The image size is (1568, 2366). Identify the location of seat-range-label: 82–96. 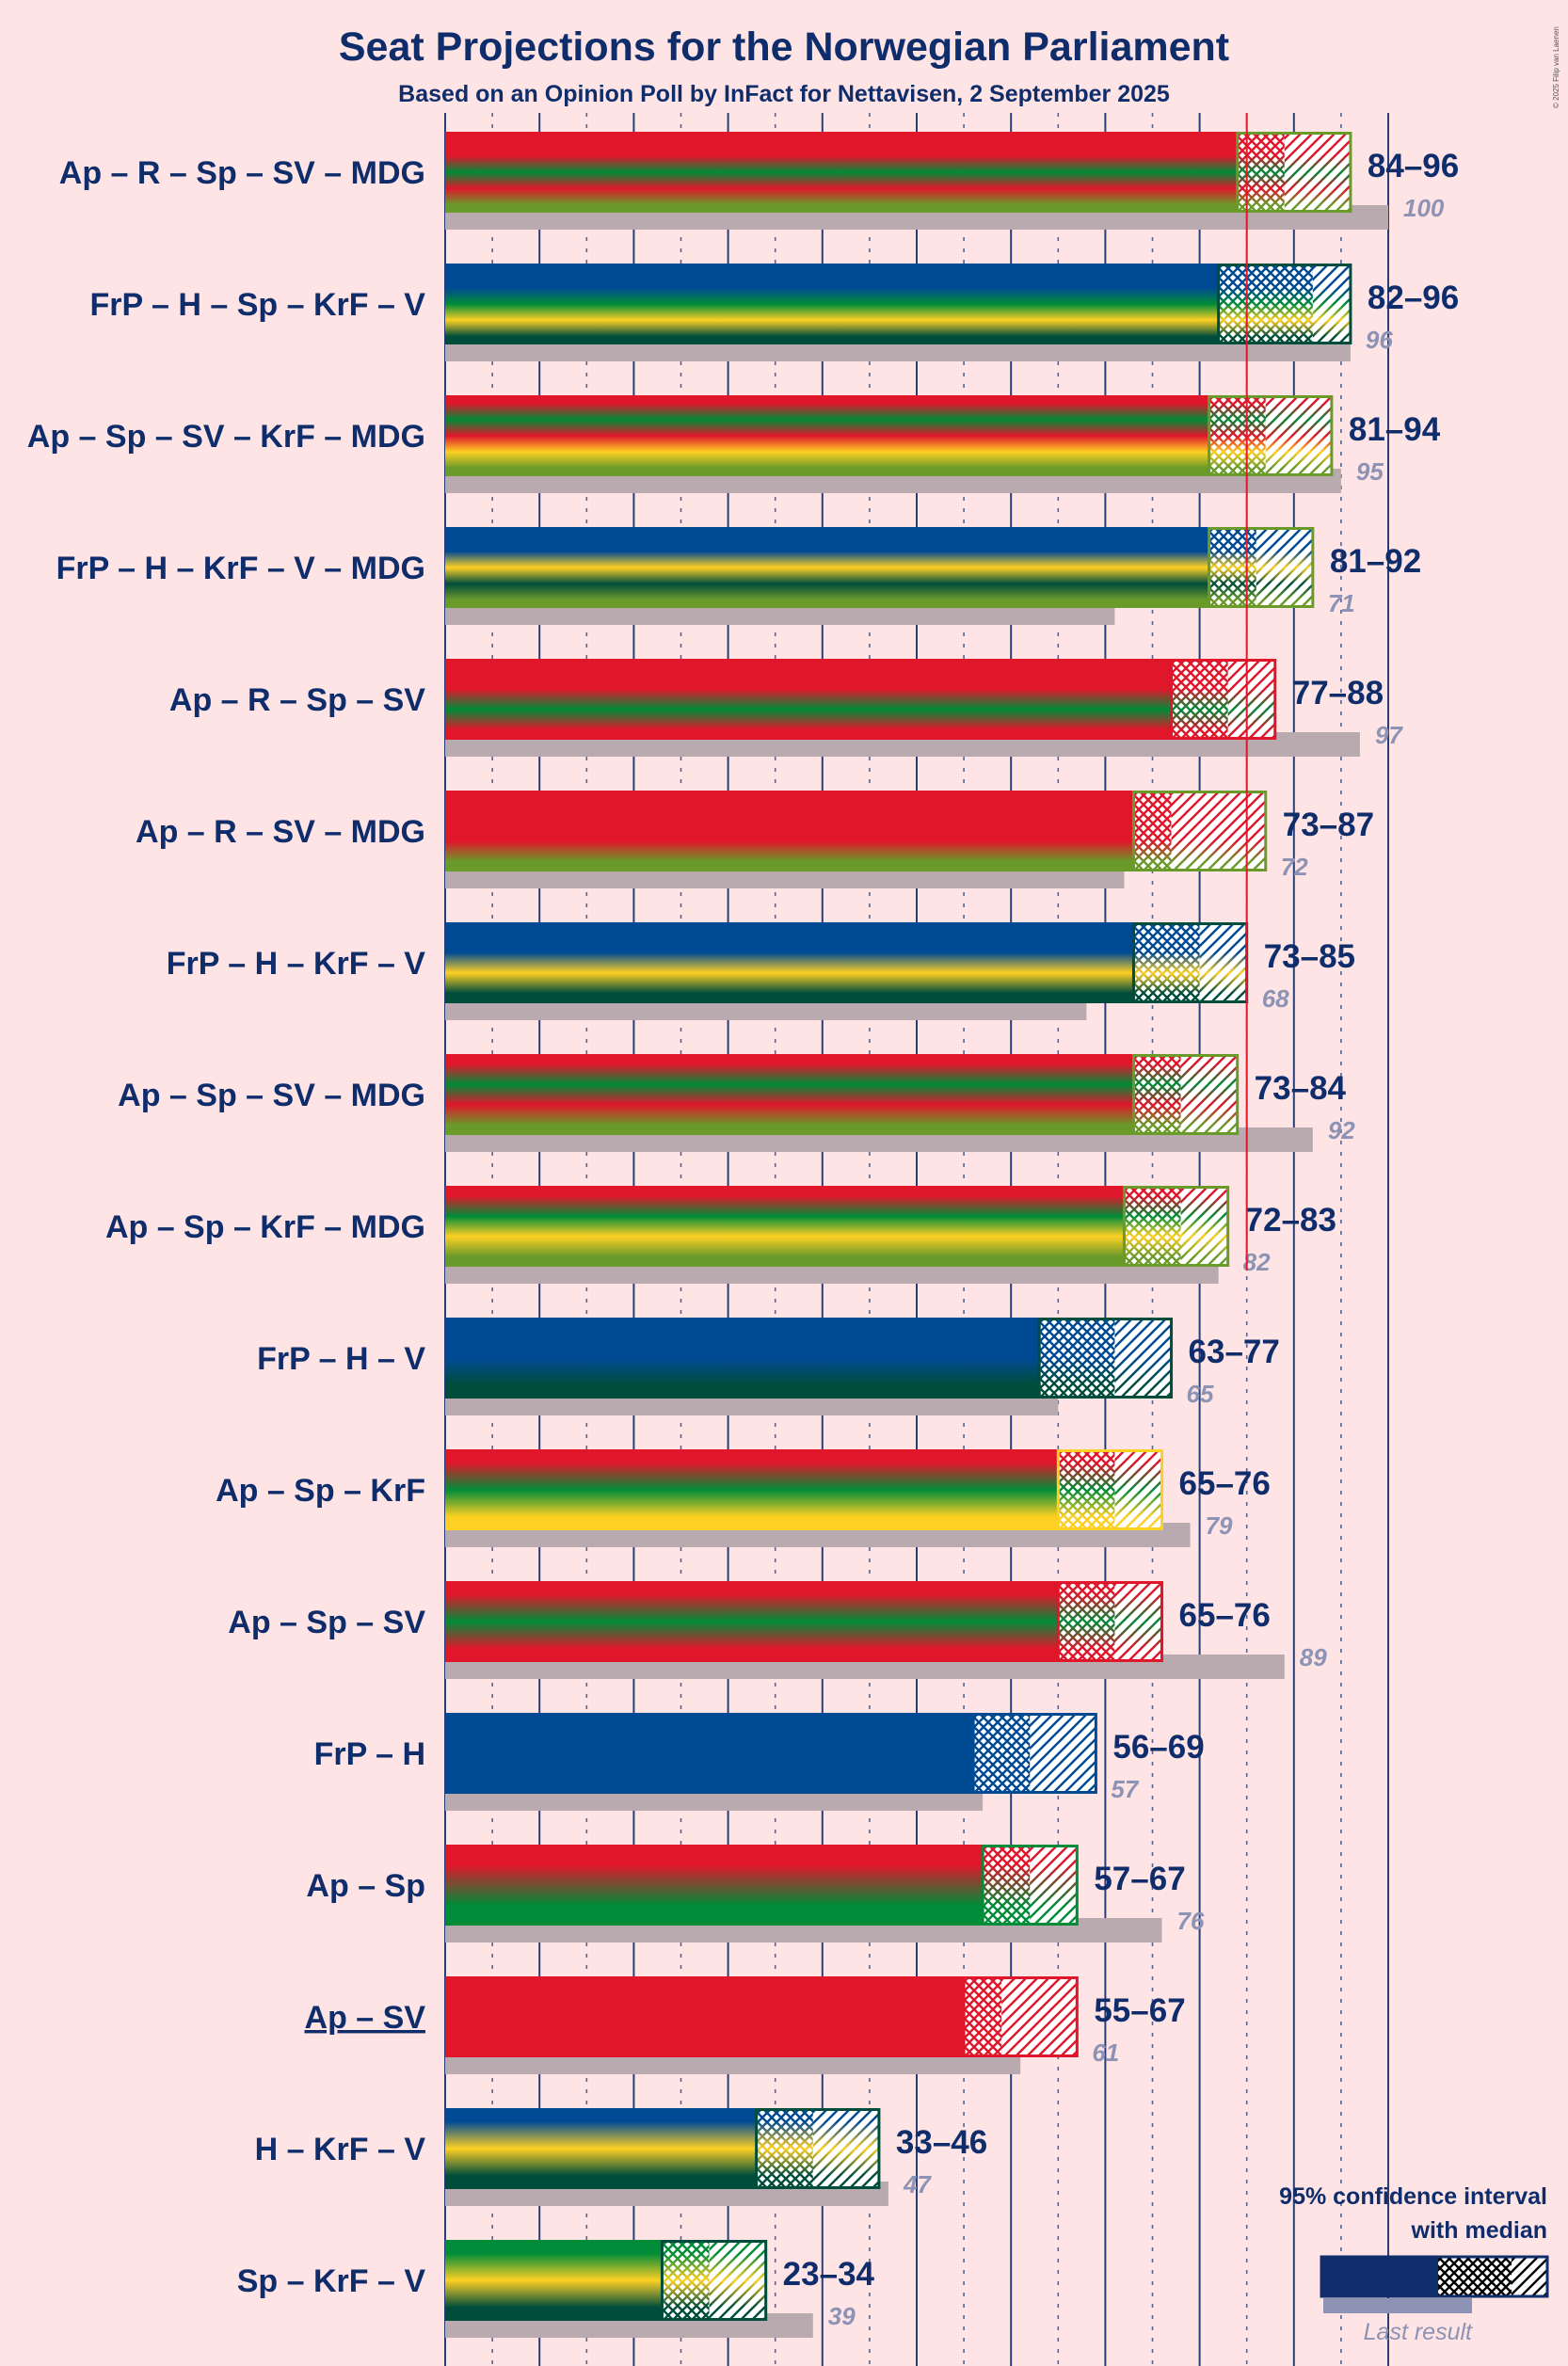
(1413, 298).